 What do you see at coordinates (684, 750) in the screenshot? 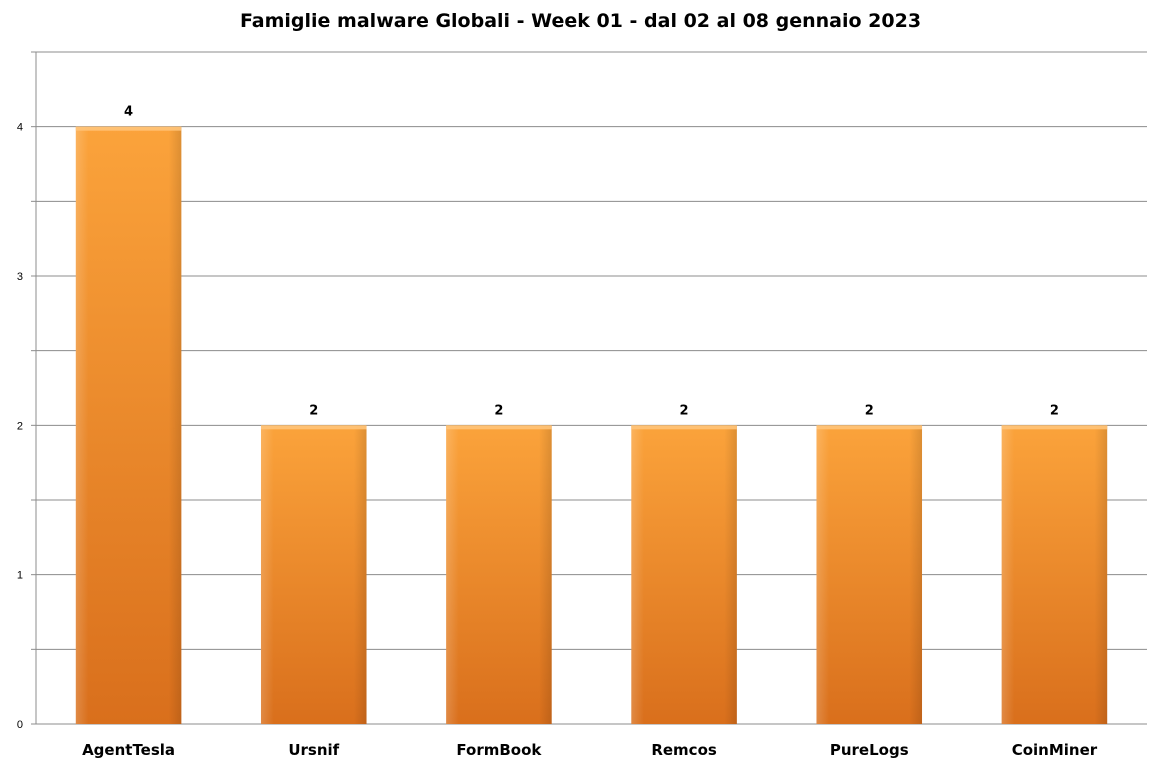
I see `x-tick-label: Remcos` at bounding box center [684, 750].